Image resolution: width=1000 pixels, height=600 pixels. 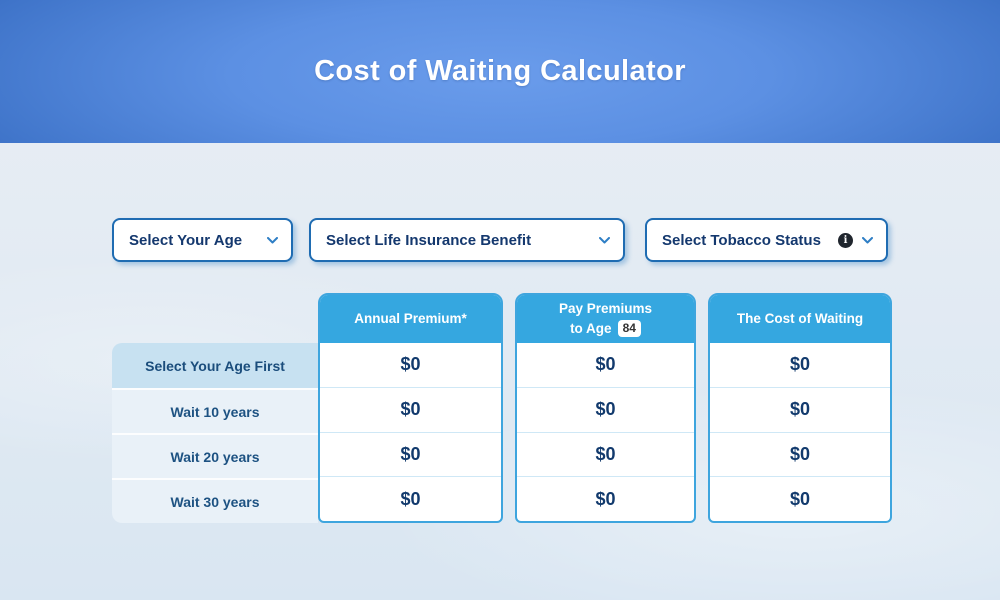 I want to click on row-label-number: 30, so click(x=211, y=501).